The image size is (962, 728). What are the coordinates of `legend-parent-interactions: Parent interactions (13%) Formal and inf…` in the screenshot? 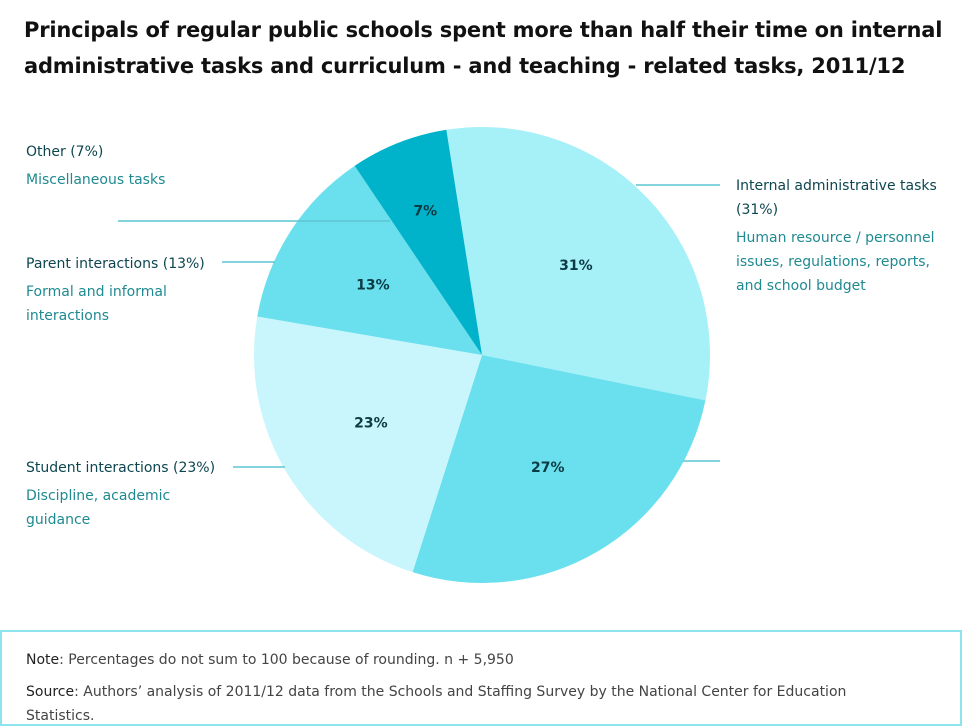 It's located at (121, 290).